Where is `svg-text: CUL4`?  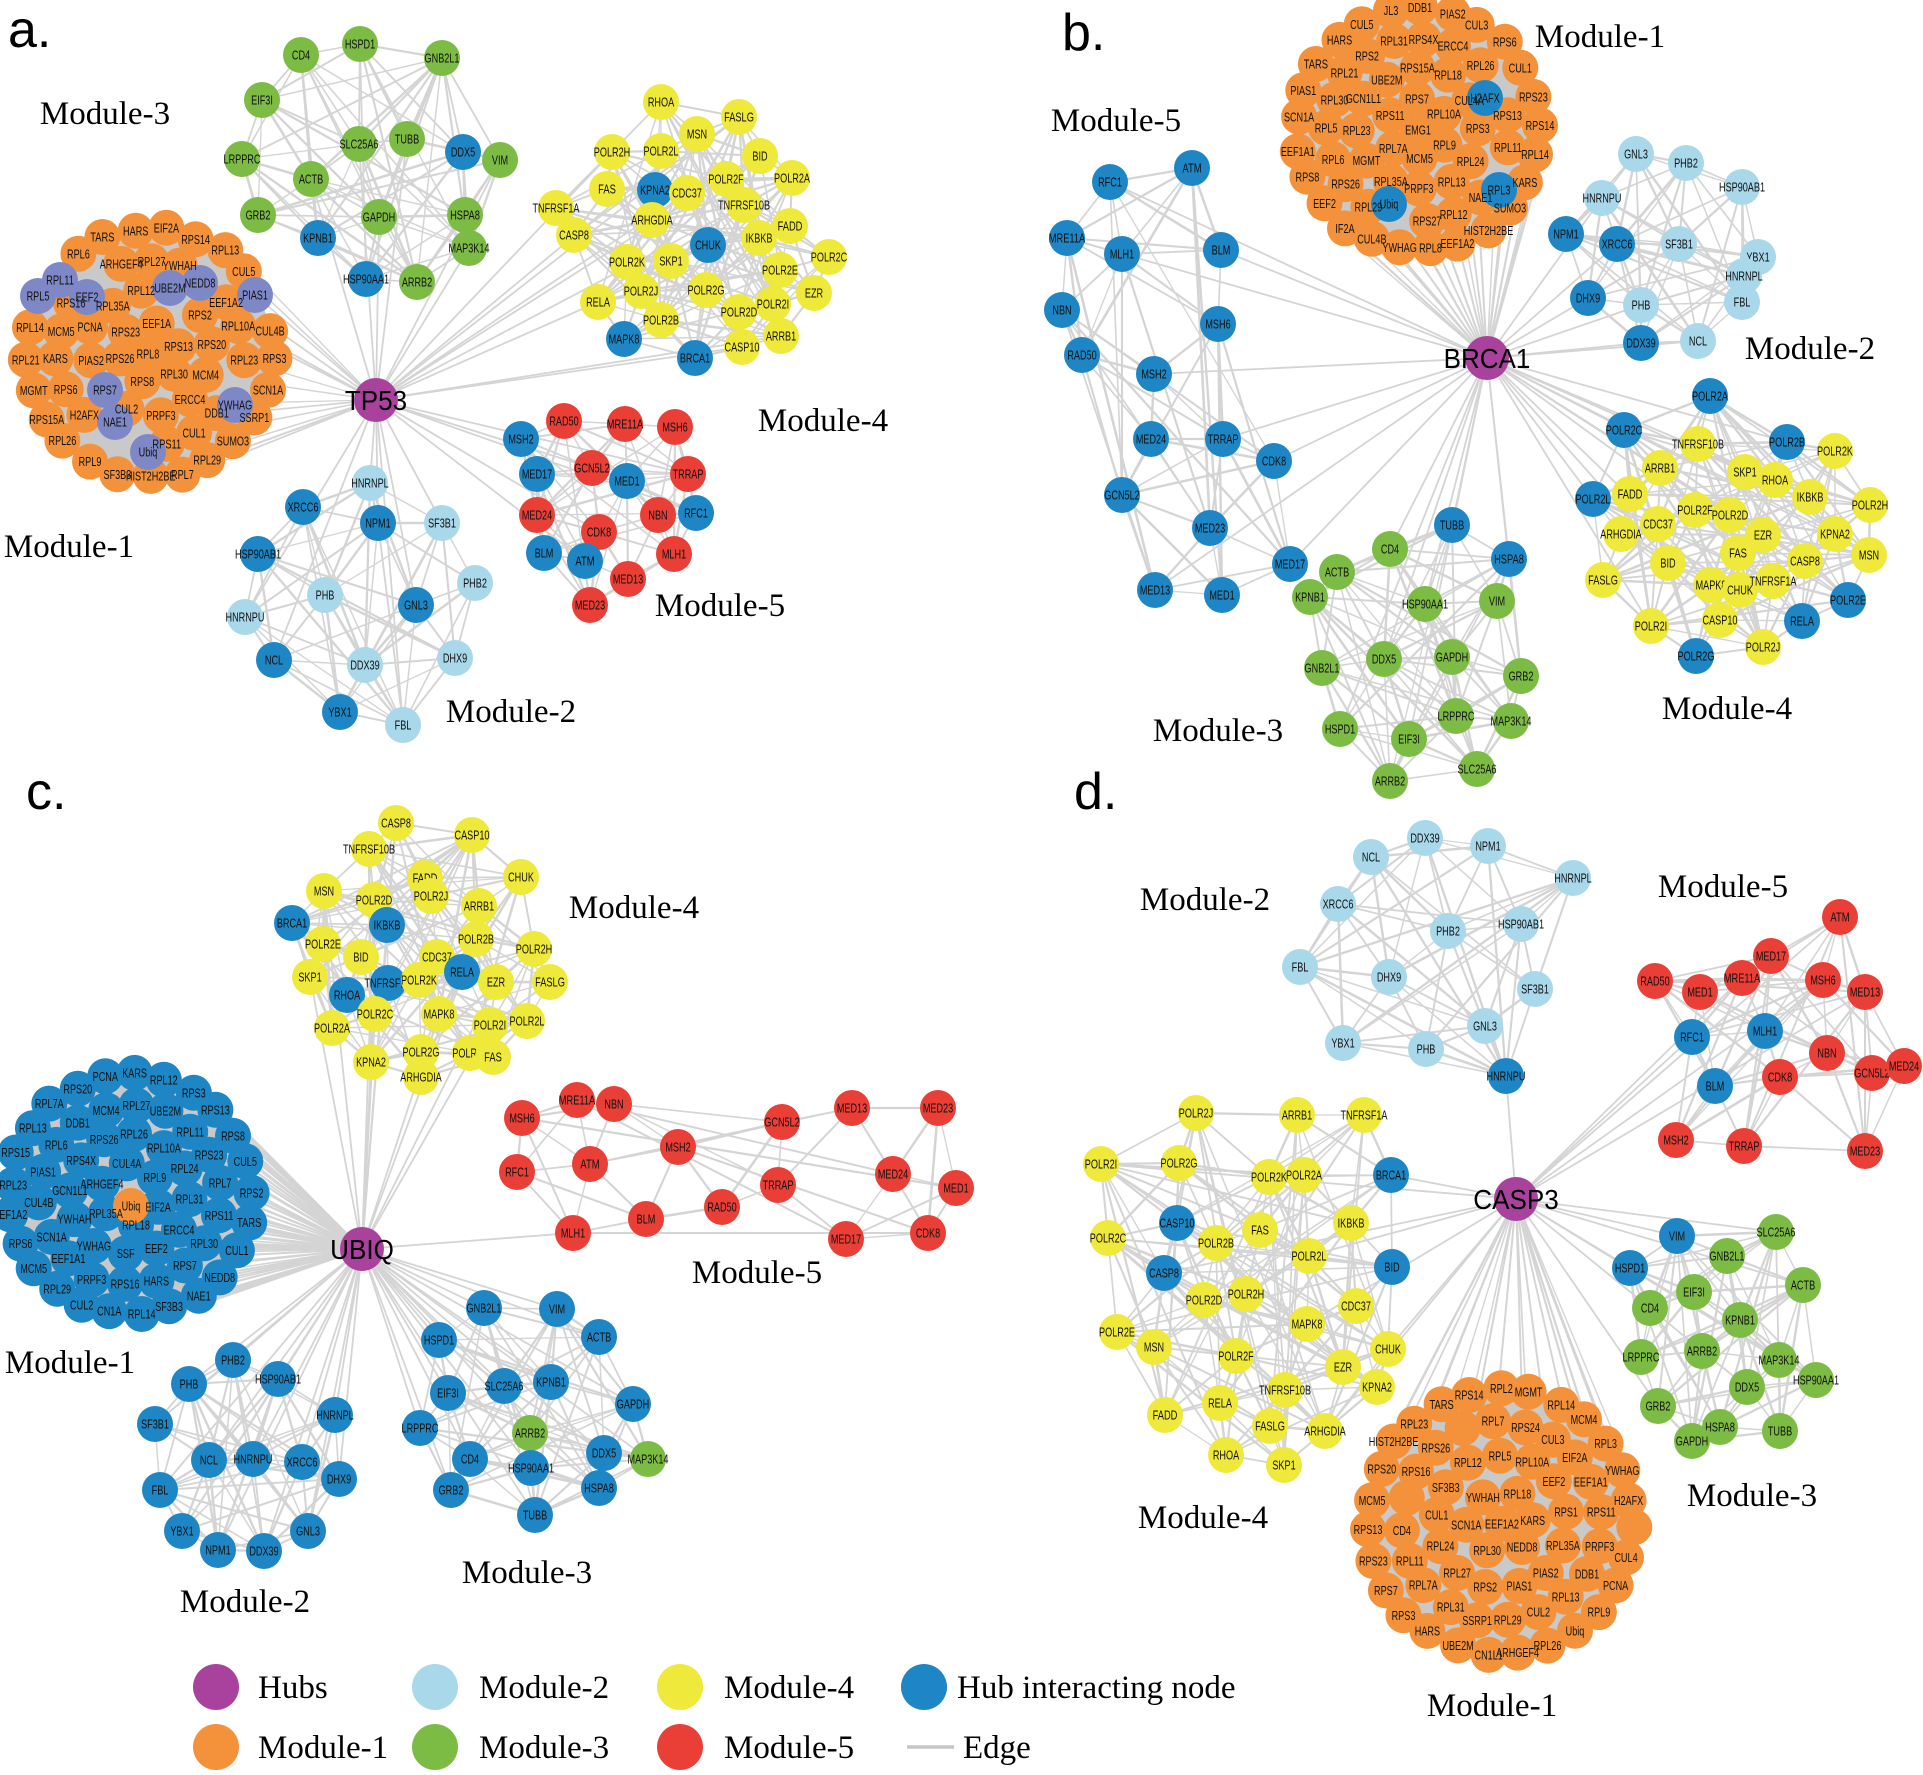 svg-text: CUL4 is located at coordinates (1625, 1557).